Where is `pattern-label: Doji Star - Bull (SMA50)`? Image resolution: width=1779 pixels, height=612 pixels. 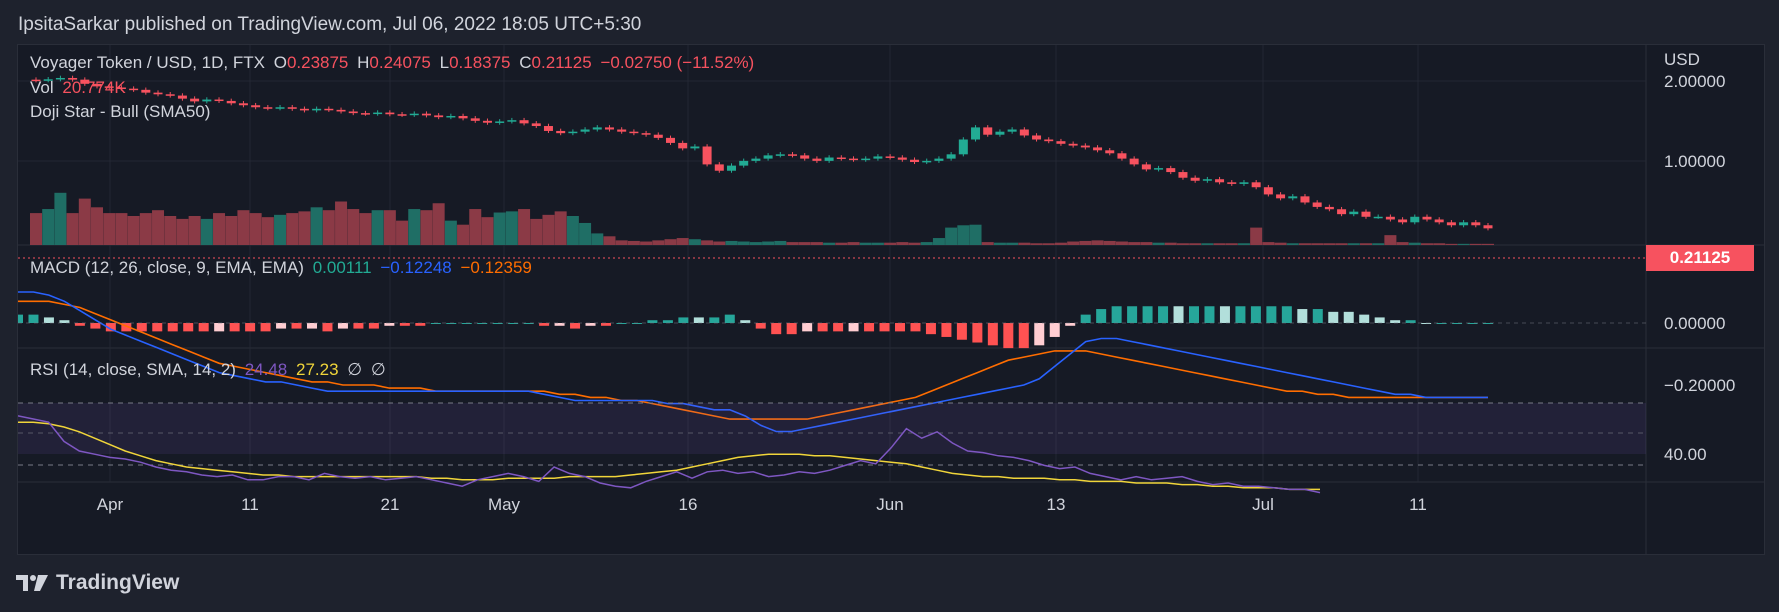
pattern-label: Doji Star - Bull (SMA50) is located at coordinates (120, 111).